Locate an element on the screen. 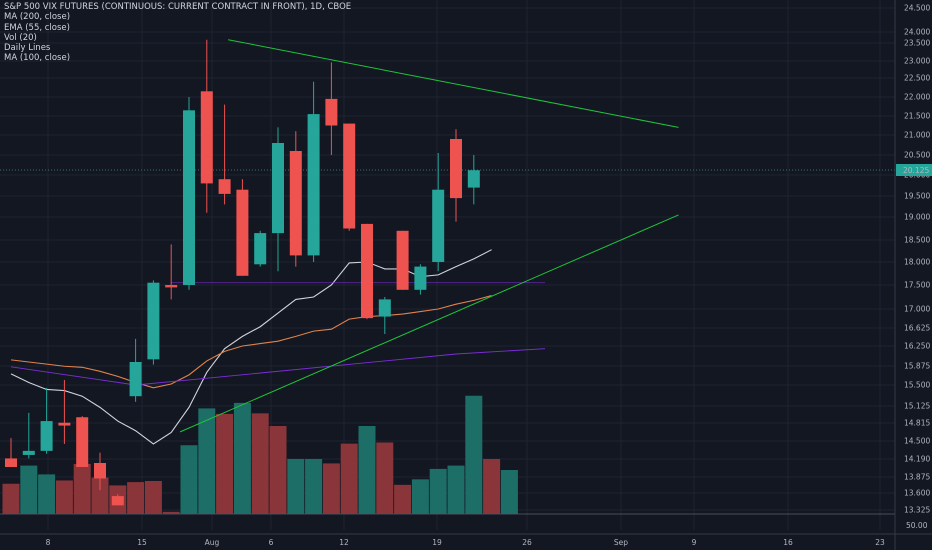 The image size is (932, 550). price-tick-label: 19.000 is located at coordinates (917, 217).